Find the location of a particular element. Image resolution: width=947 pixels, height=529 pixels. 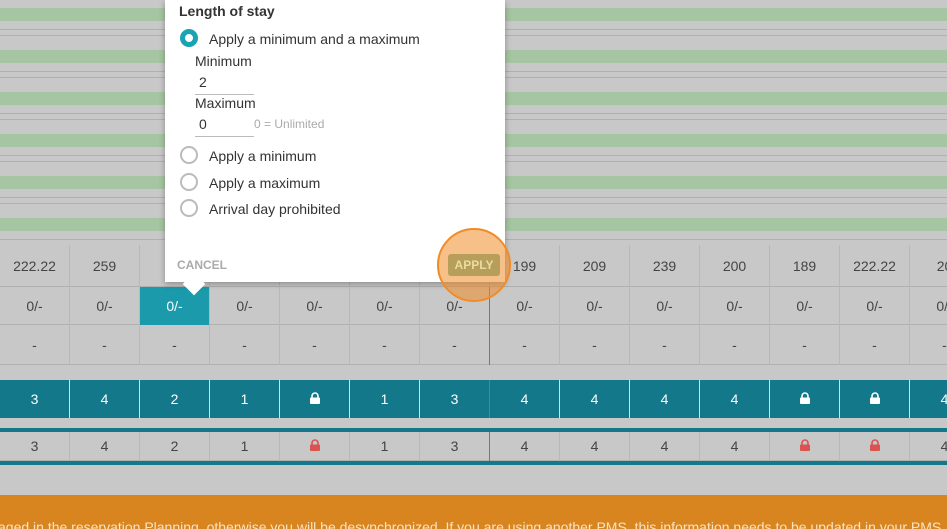

input: 0 is located at coordinates (224, 125).